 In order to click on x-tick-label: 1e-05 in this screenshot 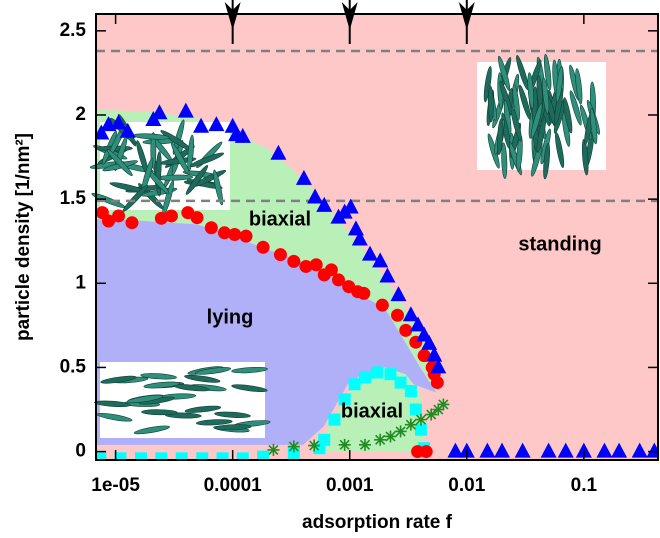, I will do `click(115, 485)`.